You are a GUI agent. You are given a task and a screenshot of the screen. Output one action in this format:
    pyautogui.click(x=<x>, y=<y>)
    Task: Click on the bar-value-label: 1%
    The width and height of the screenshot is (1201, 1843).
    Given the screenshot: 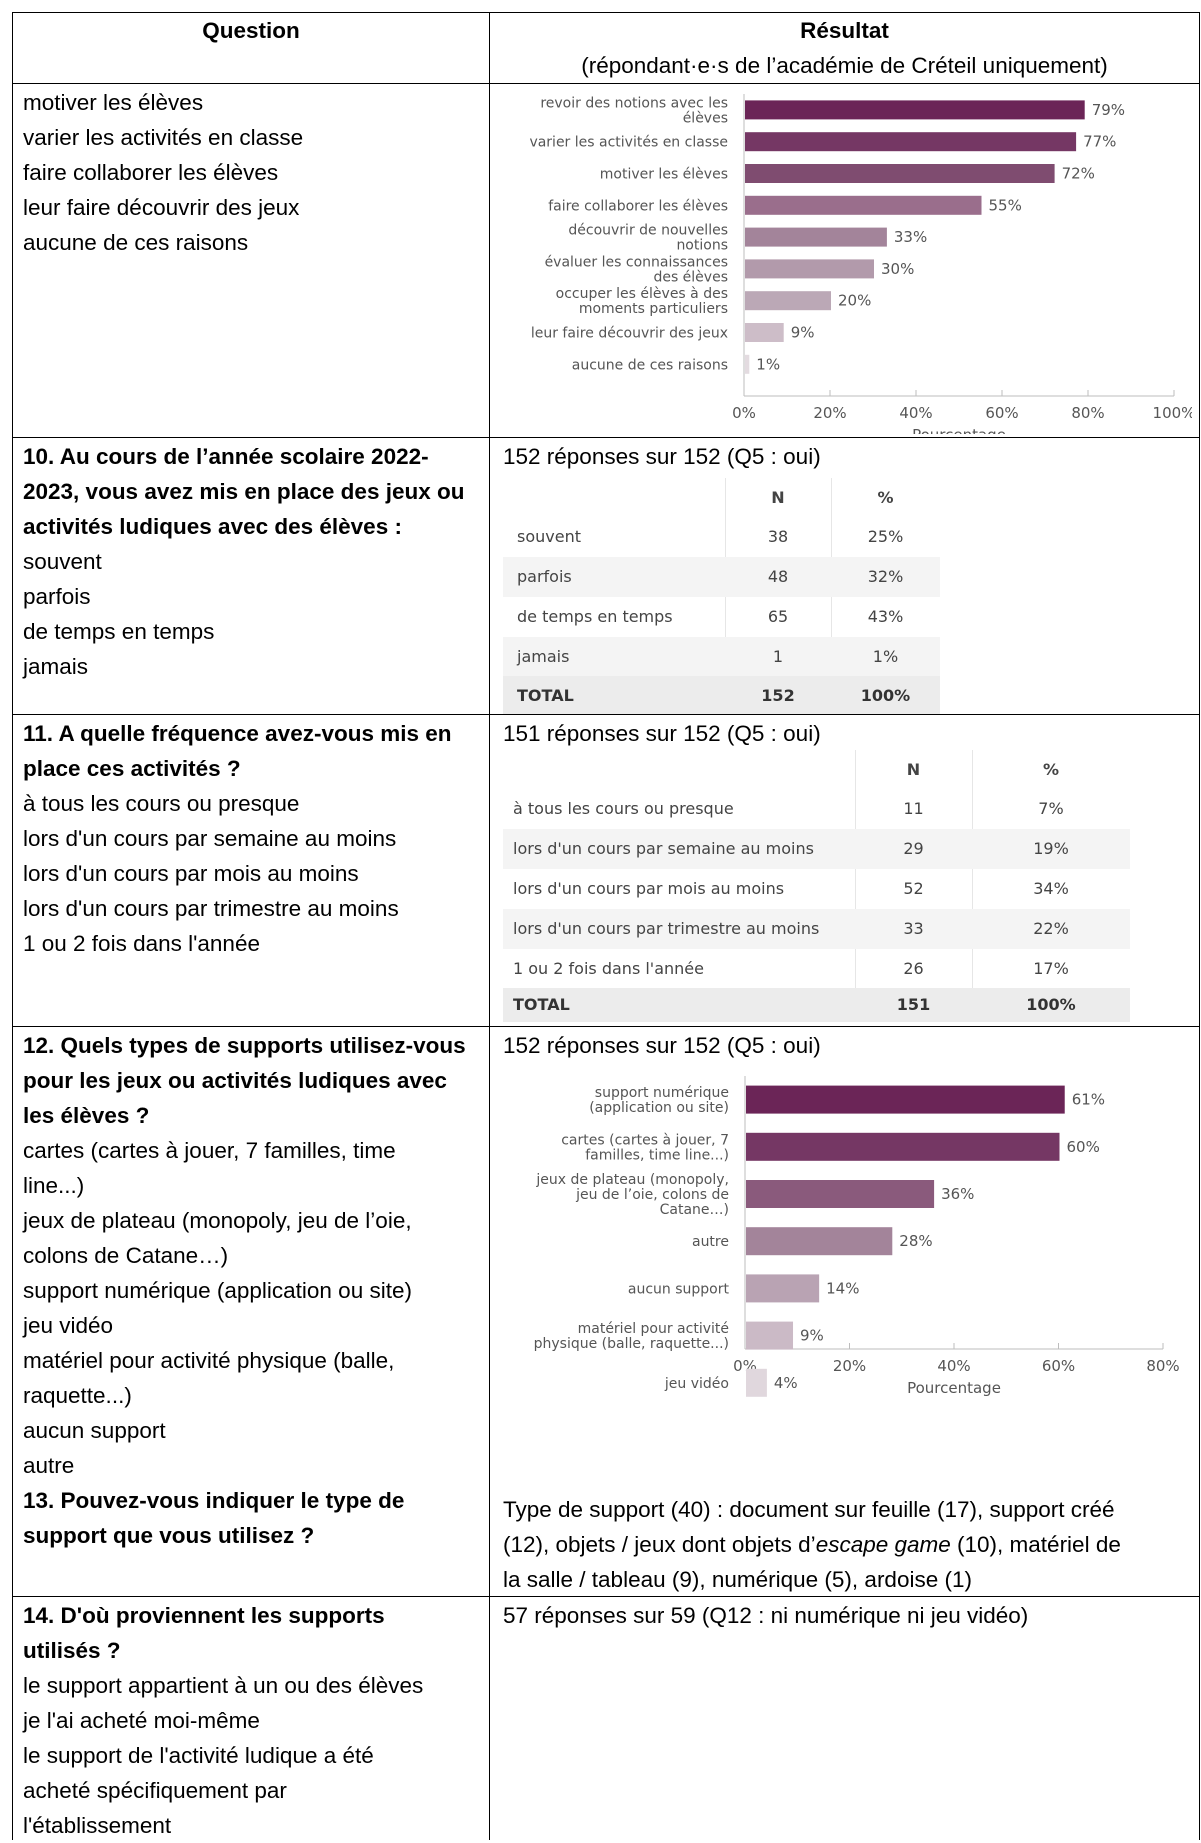 What is the action you would take?
    pyautogui.click(x=768, y=364)
    